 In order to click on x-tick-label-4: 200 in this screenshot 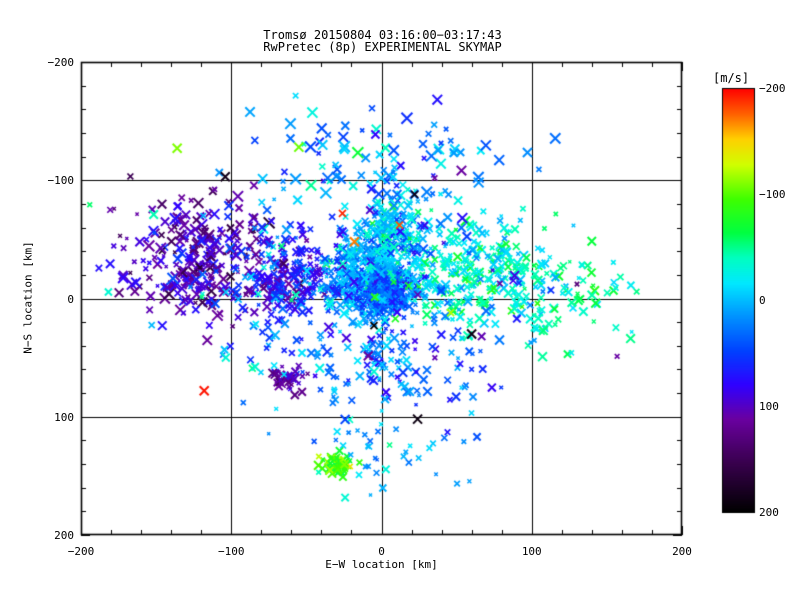, I will do `click(682, 551)`.